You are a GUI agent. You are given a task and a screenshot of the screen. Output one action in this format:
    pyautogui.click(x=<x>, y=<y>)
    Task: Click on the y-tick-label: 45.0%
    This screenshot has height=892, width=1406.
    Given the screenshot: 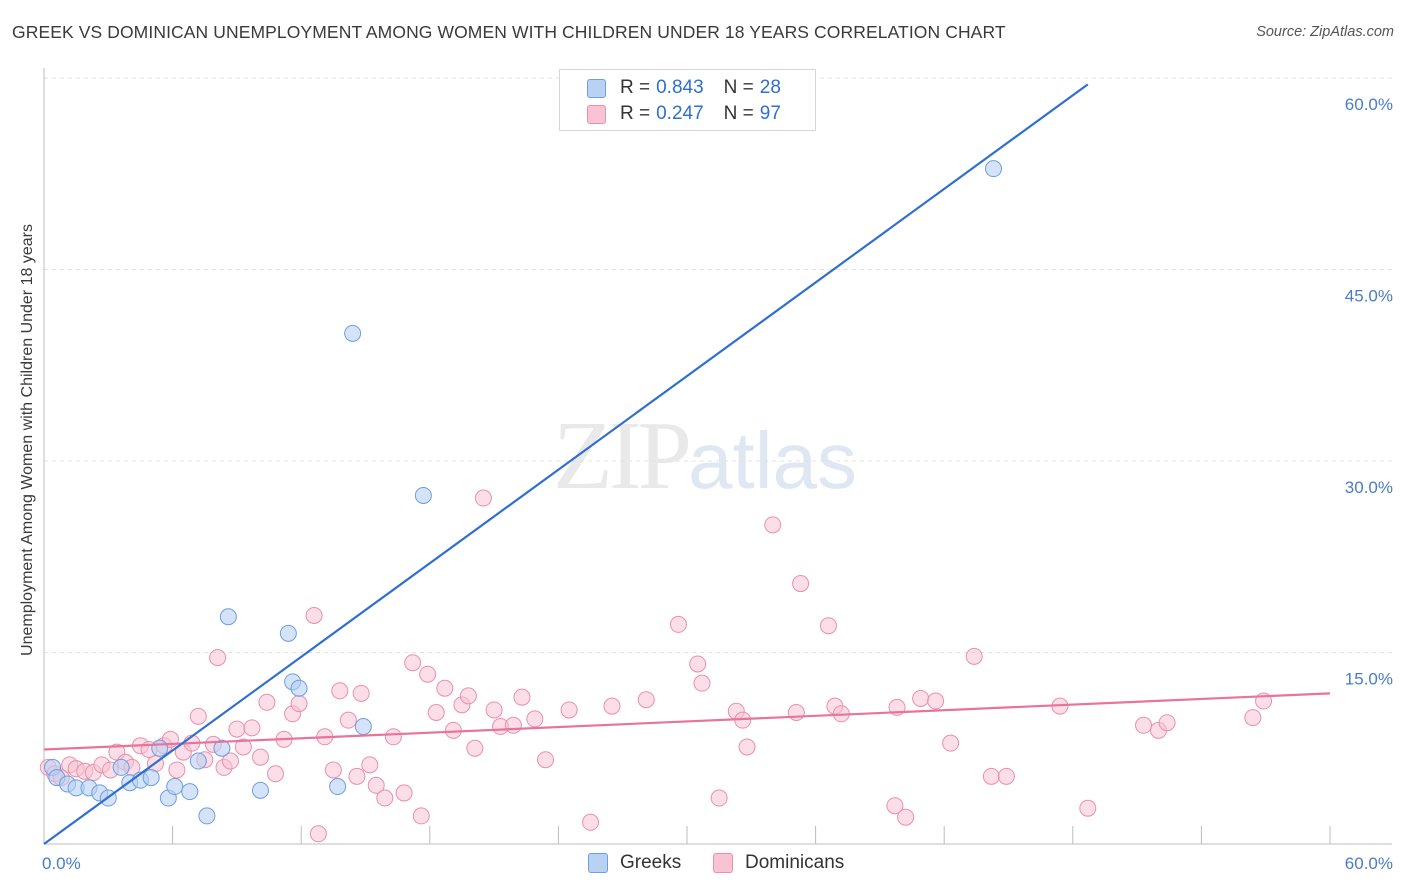 What is the action you would take?
    pyautogui.click(x=1369, y=296)
    